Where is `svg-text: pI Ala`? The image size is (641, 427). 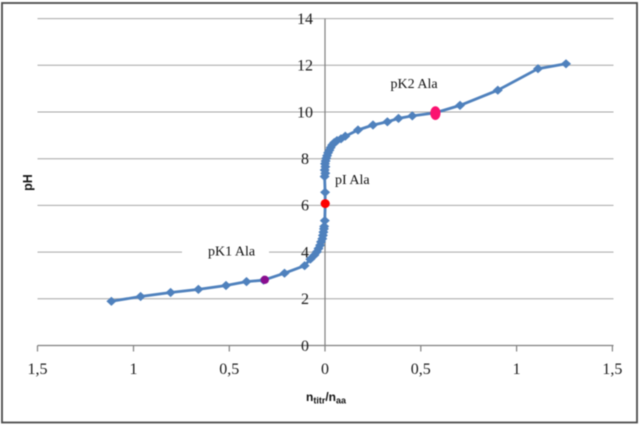 svg-text: pI Ala is located at coordinates (352, 180).